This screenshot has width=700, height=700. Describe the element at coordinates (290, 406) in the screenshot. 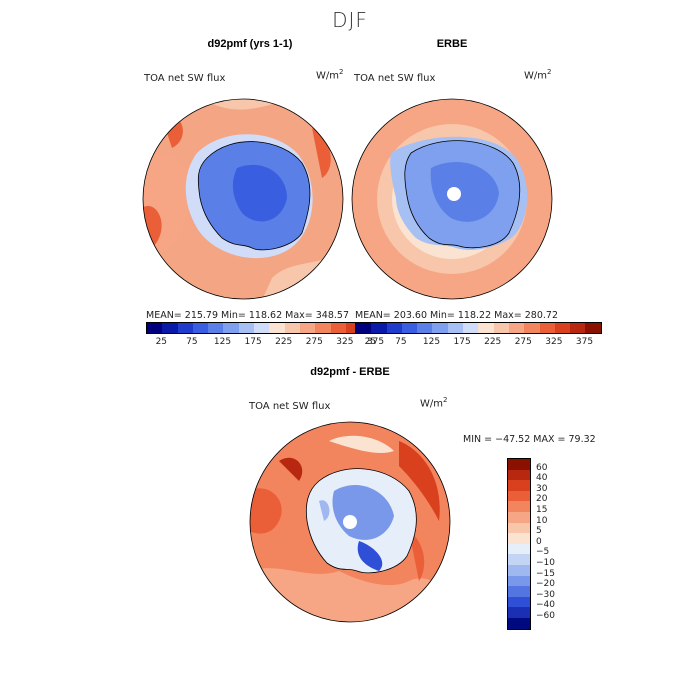

I see `diff-field-label: TOA net SW flux` at that location.